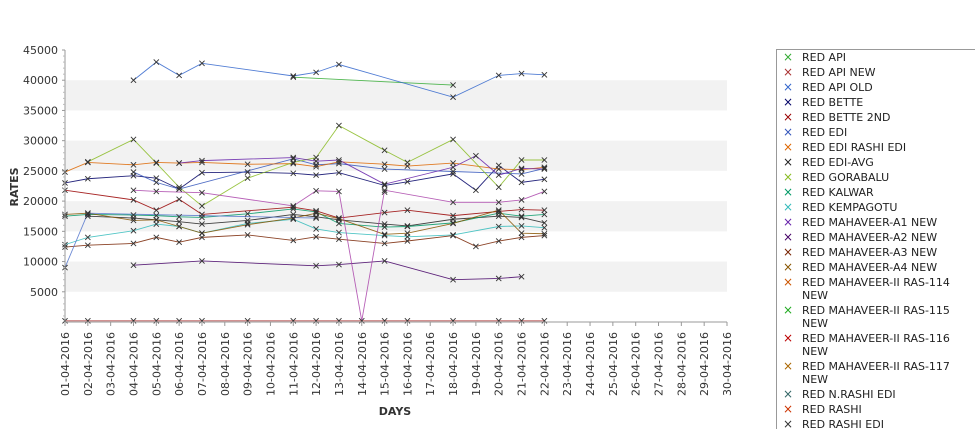  I want to click on legend-item: × RED MAHAVEER-II RAS-116 NEW, so click(876, 345).